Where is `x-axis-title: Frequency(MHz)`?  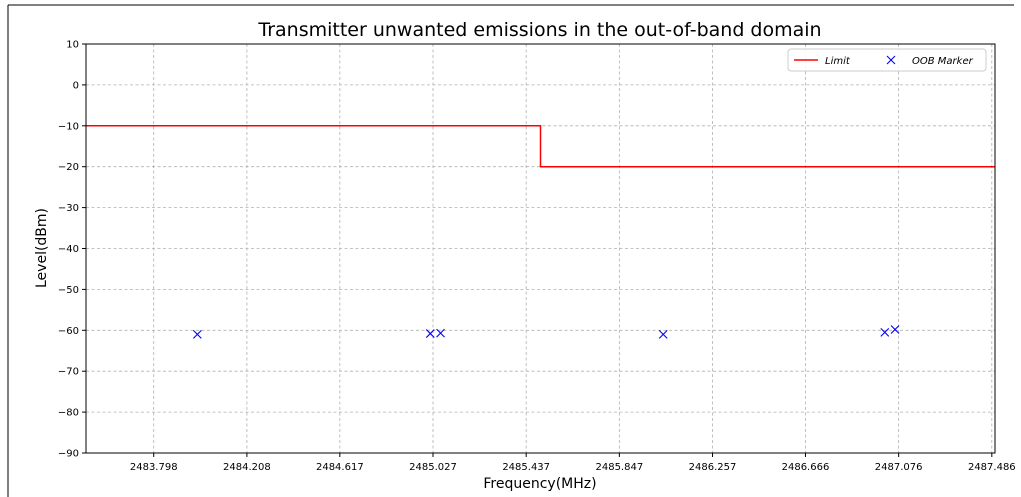 x-axis-title: Frequency(MHz) is located at coordinates (539, 484).